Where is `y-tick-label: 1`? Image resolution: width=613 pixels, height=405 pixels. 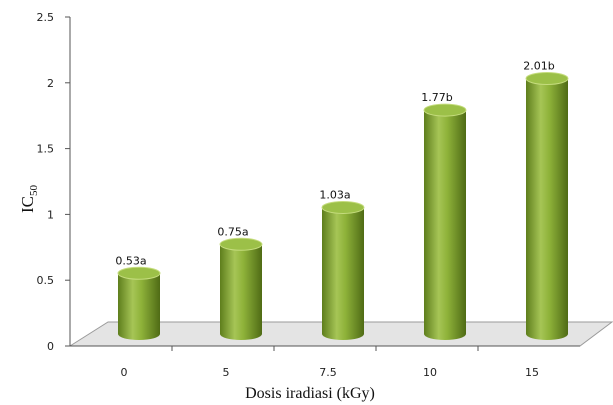
y-tick-label: 1 is located at coordinates (50, 214).